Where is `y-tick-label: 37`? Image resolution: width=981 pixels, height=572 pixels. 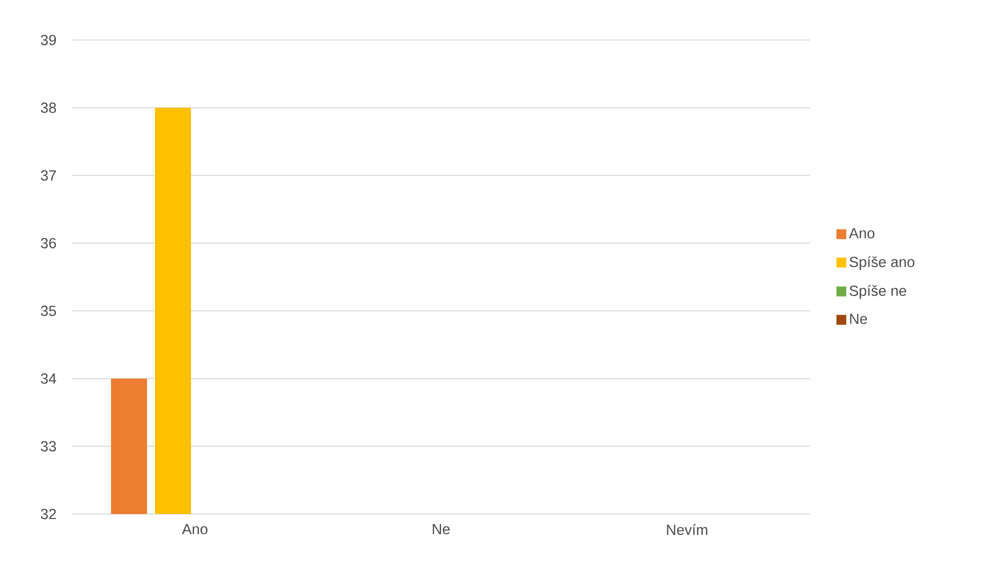 y-tick-label: 37 is located at coordinates (48, 175).